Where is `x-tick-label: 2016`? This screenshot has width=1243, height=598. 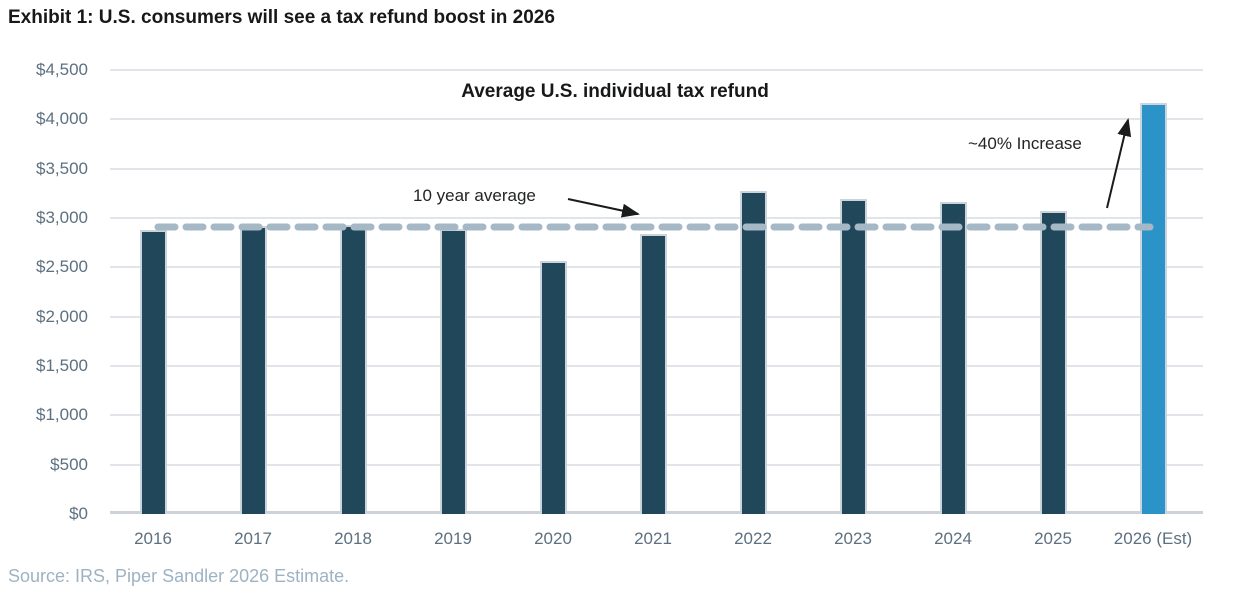
x-tick-label: 2016 is located at coordinates (153, 538).